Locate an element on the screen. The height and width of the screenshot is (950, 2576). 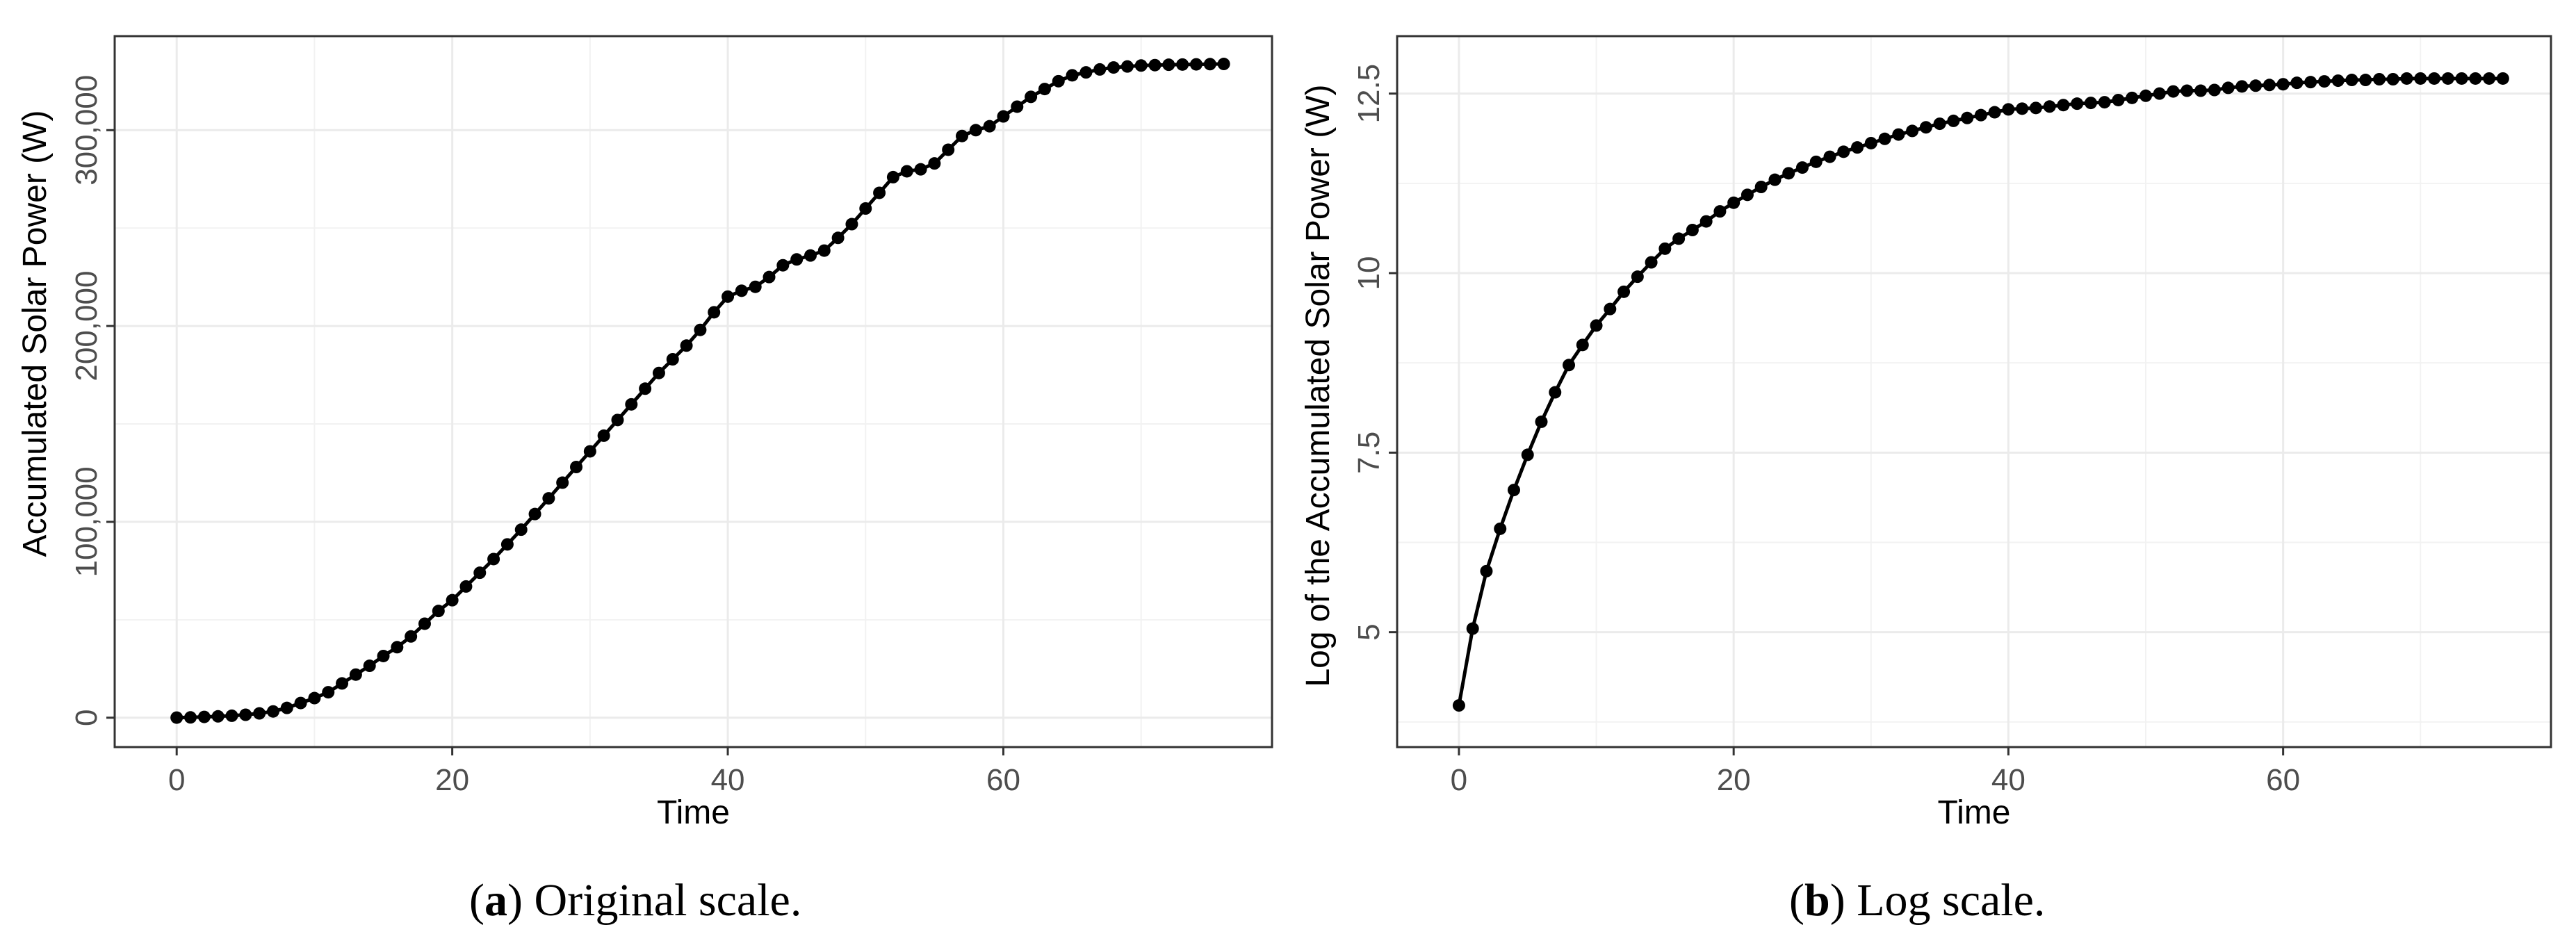
caption-a-label: a is located at coordinates (495, 900).